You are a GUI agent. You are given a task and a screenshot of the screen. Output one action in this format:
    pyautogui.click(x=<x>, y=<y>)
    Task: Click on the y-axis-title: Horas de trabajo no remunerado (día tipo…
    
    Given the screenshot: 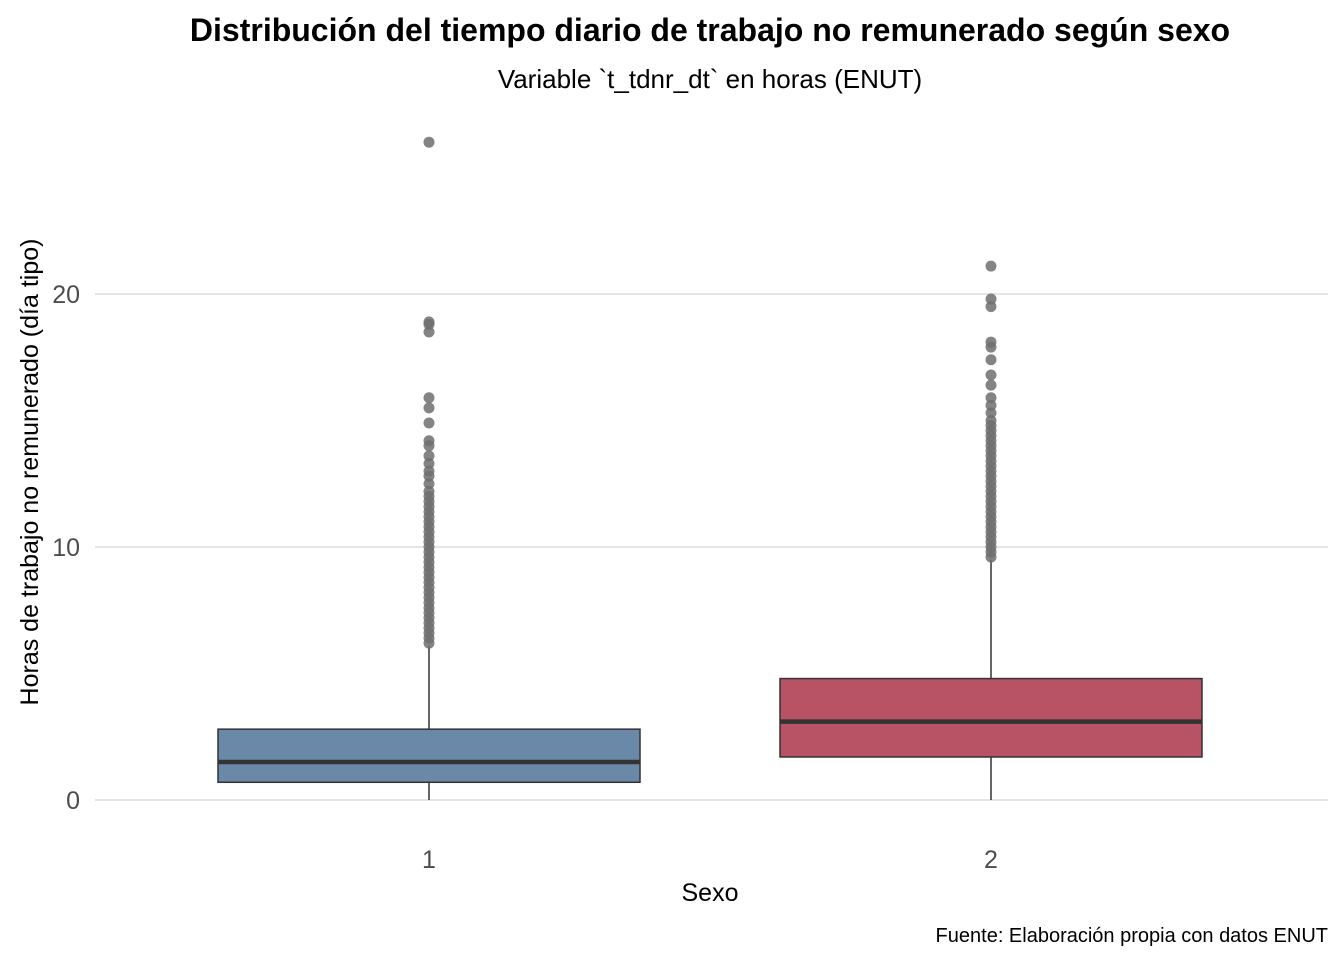 What is the action you would take?
    pyautogui.click(x=30, y=472)
    